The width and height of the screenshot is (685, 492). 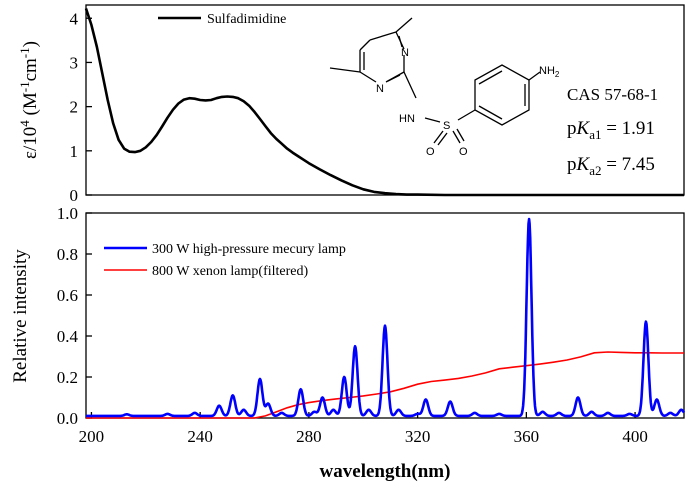 I want to click on cas-number: CAS 57-68-1, so click(x=612, y=94).